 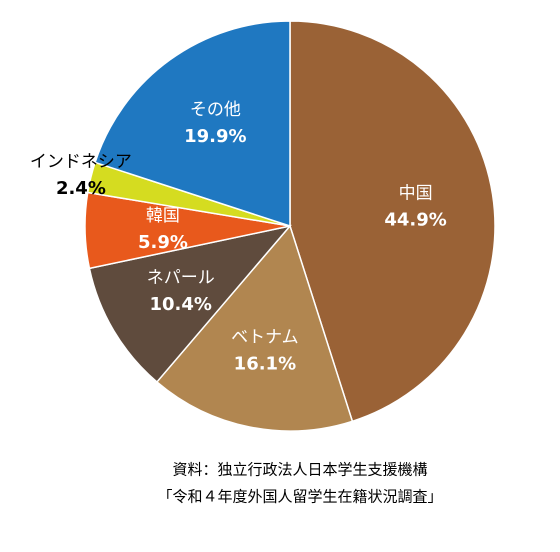 What do you see at coordinates (181, 304) in the screenshot?
I see `value-label: 10.4%` at bounding box center [181, 304].